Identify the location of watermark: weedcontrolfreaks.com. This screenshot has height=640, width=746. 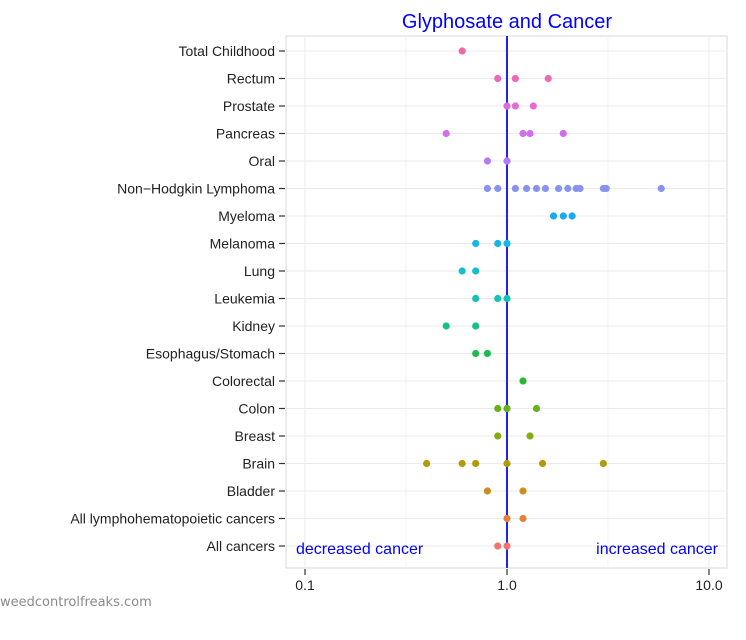
(76, 602).